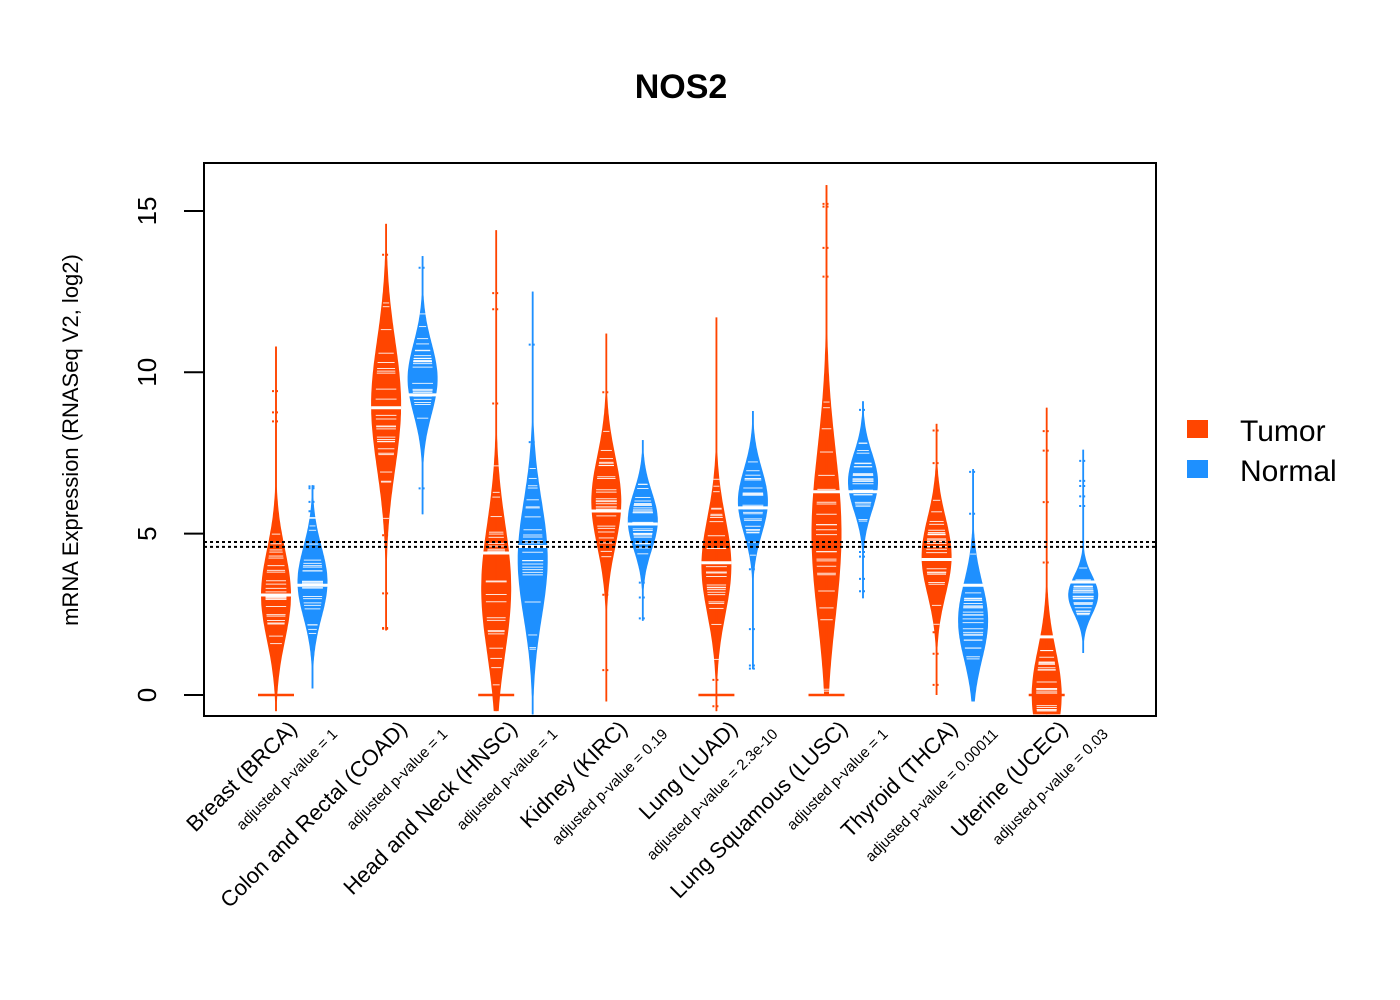 The width and height of the screenshot is (1400, 1000). Describe the element at coordinates (147, 372) in the screenshot. I see `y-tick-label: 10` at that location.